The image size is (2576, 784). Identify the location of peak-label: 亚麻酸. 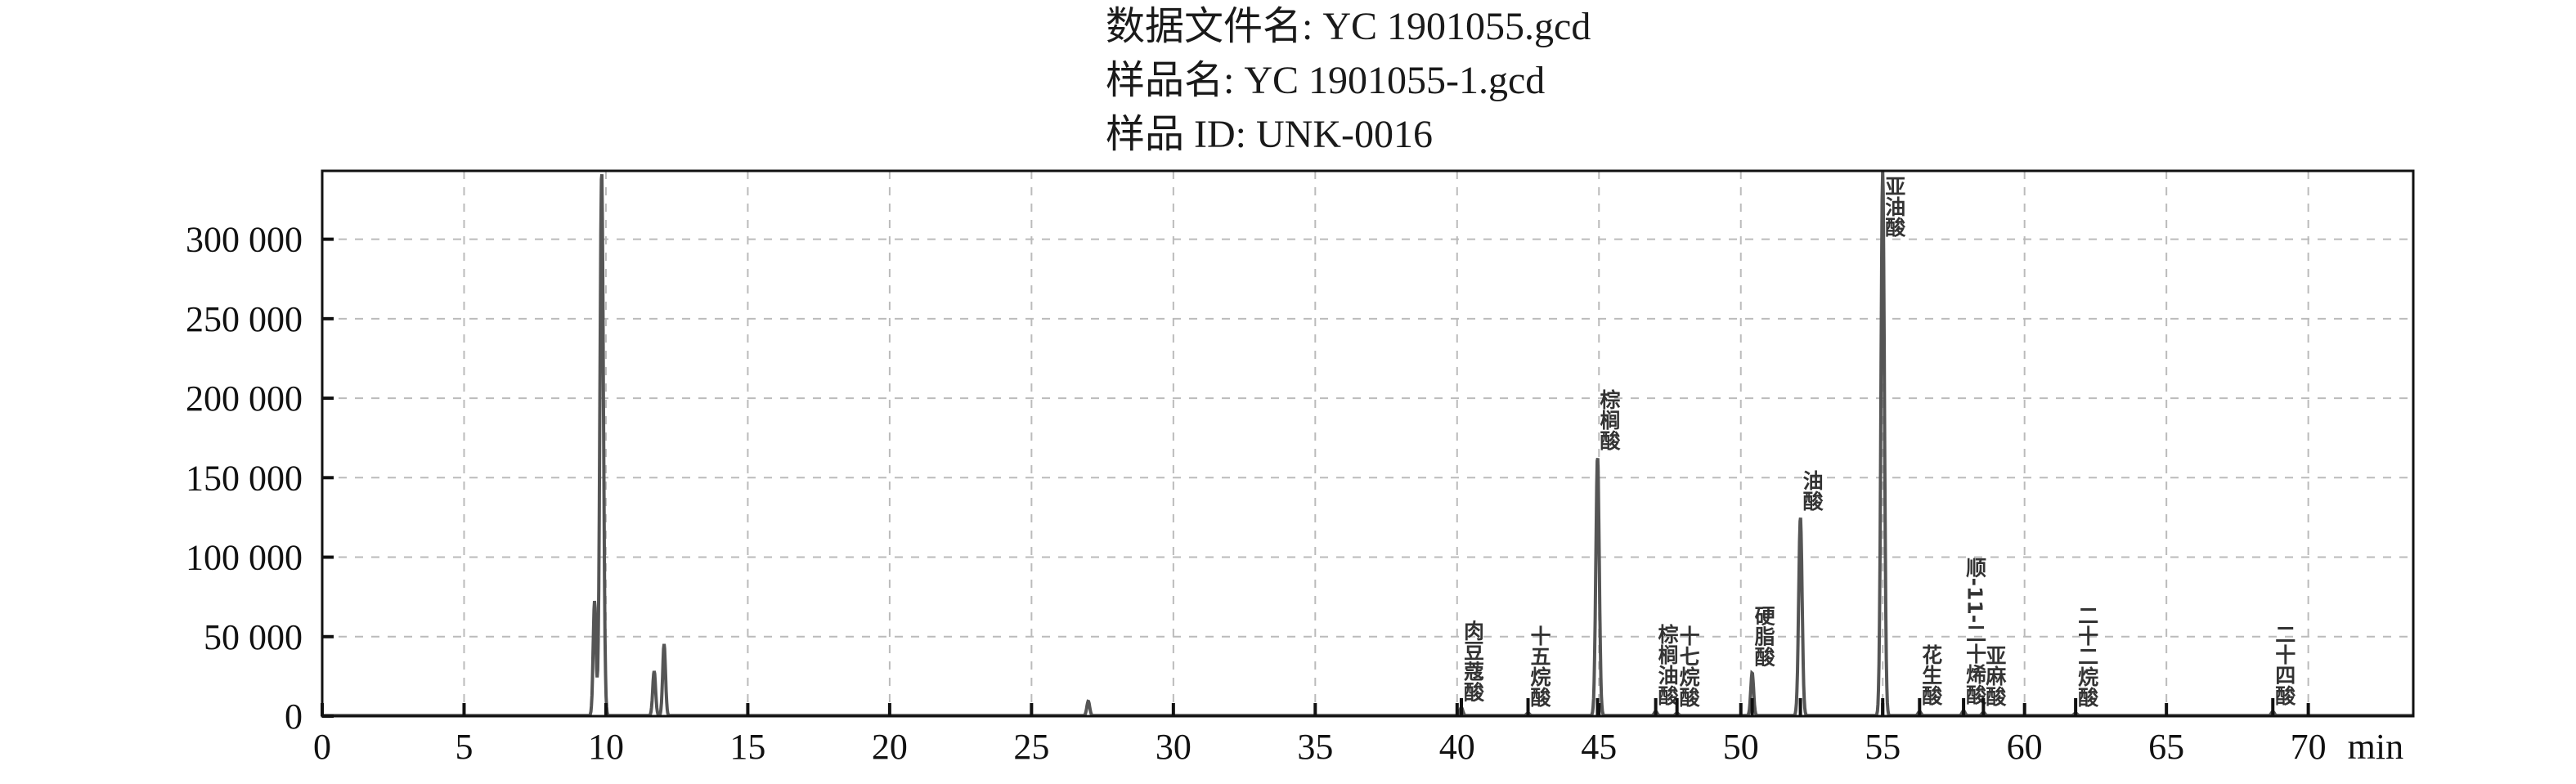
(1995, 676).